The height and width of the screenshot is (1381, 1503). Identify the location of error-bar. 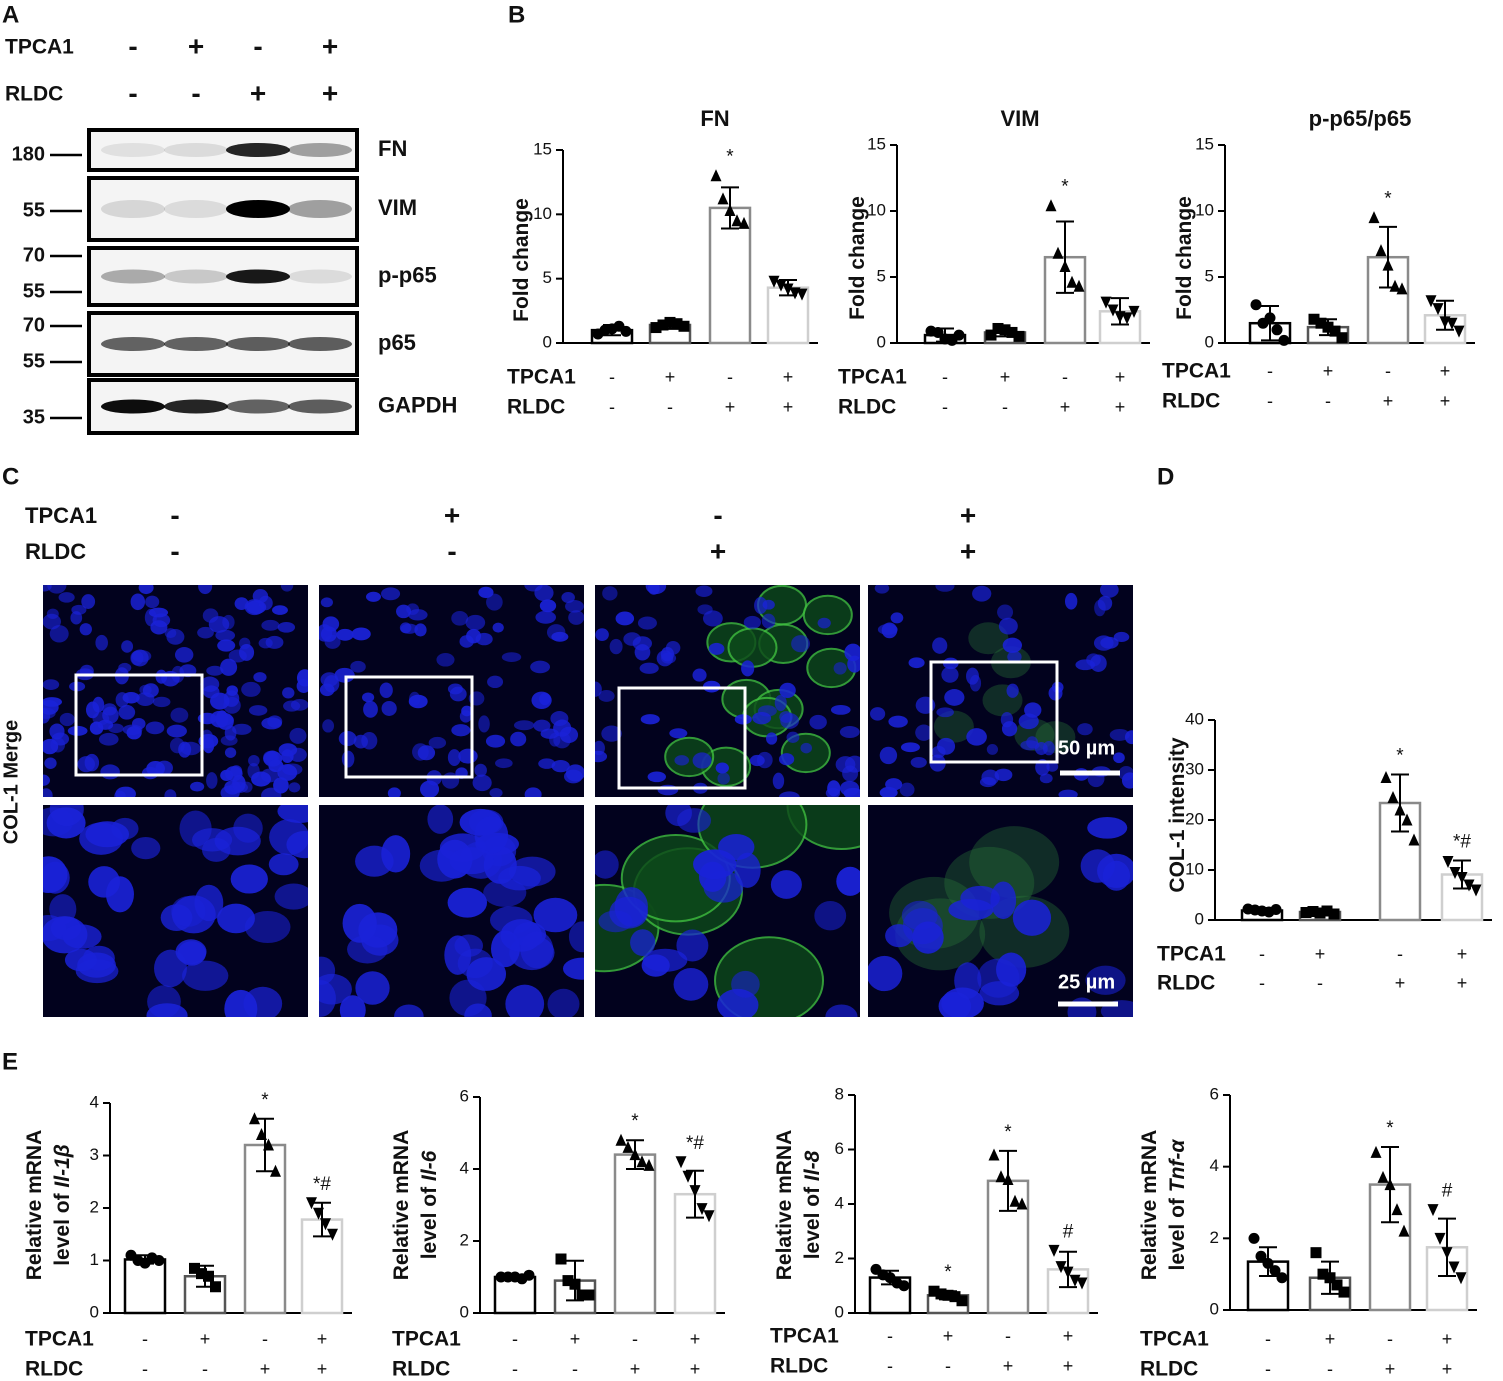
(265, 1145).